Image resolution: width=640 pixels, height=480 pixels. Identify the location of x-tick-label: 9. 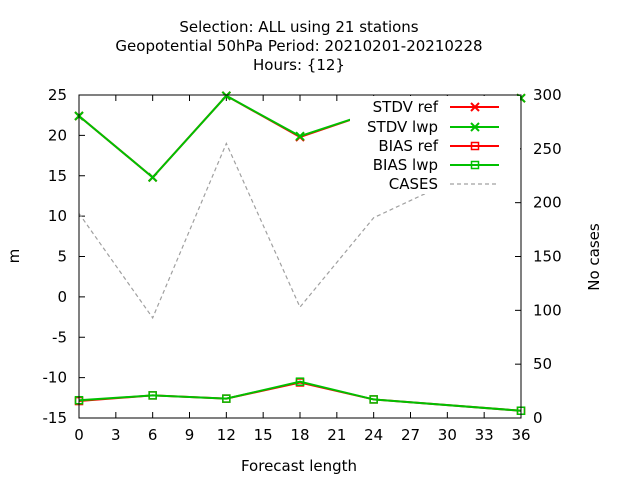
(190, 435).